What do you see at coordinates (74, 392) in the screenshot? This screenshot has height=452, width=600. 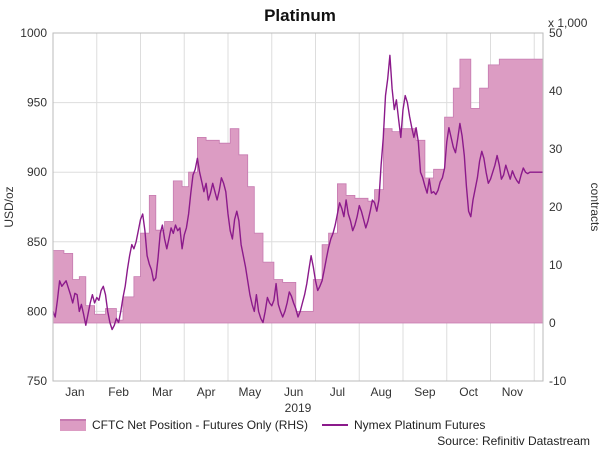 I see `month-tick-label: Jan` at bounding box center [74, 392].